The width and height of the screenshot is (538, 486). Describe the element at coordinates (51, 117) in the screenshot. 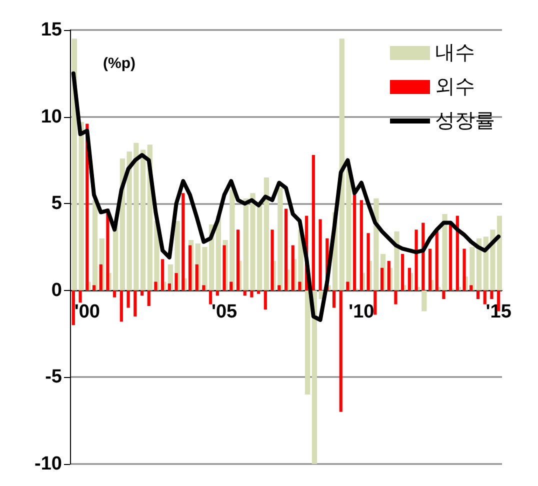

I see `y-tick-label: 10` at that location.